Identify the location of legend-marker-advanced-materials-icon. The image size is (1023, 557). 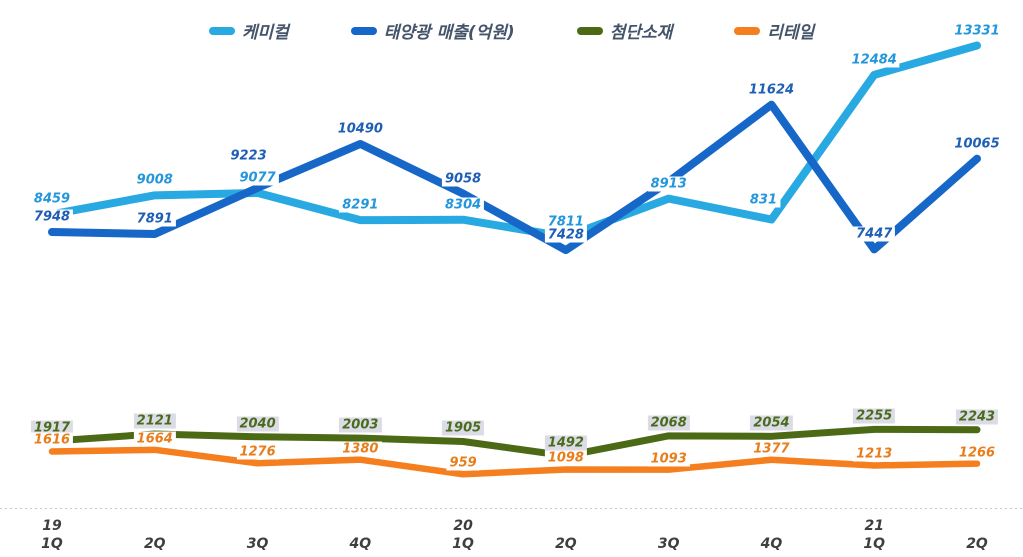
(589, 30).